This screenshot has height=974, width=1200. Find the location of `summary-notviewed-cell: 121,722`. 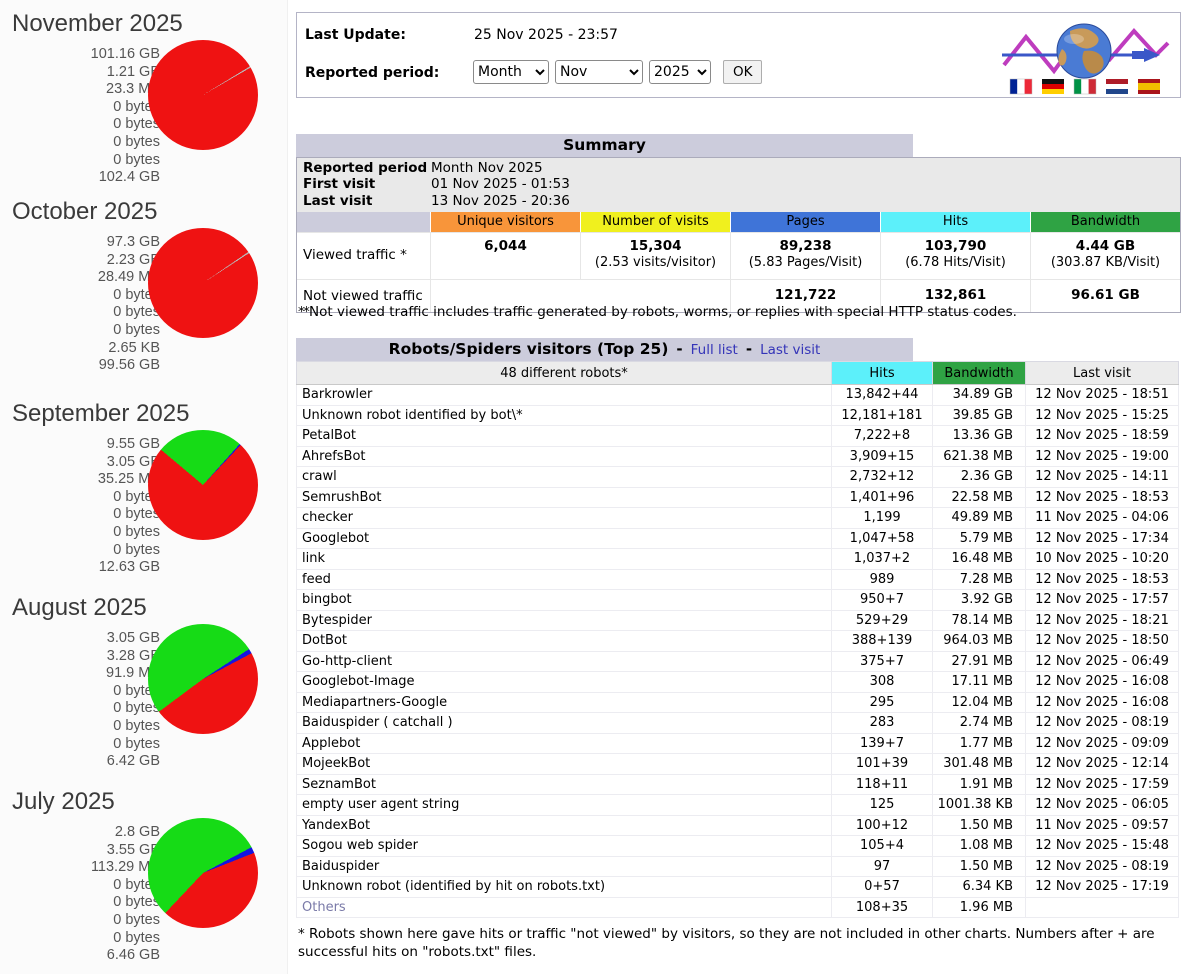

summary-notviewed-cell: 121,722 is located at coordinates (805, 295).